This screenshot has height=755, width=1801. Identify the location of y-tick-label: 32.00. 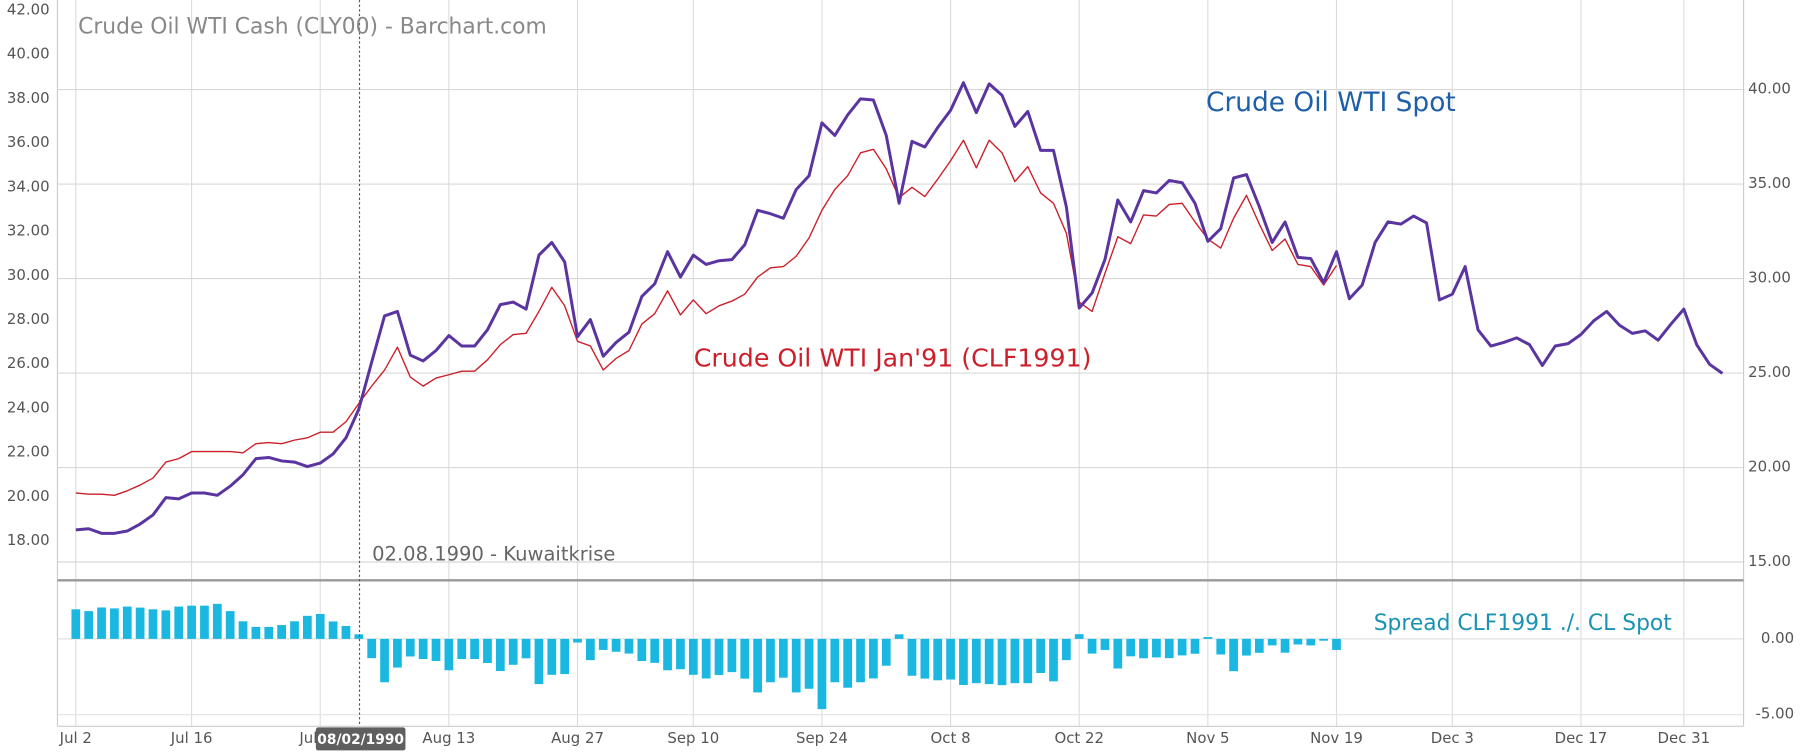
(28, 231).